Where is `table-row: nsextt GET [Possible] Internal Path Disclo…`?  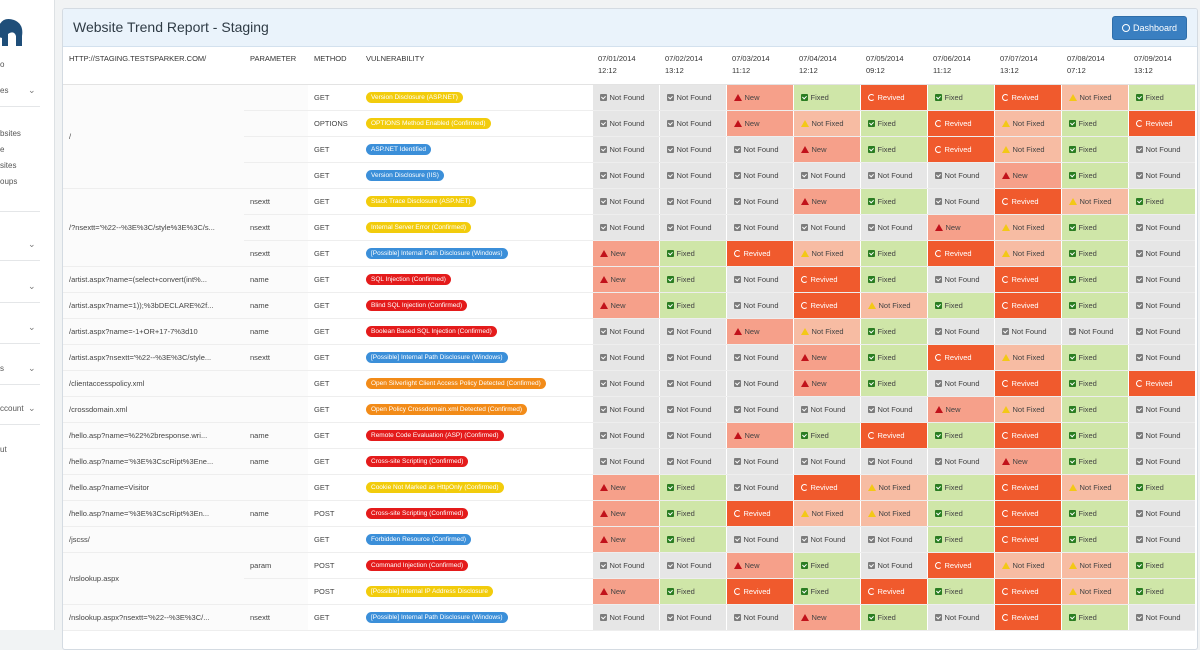
table-row: nsextt GET [Possible] Internal Path Disclo… is located at coordinates (629, 253).